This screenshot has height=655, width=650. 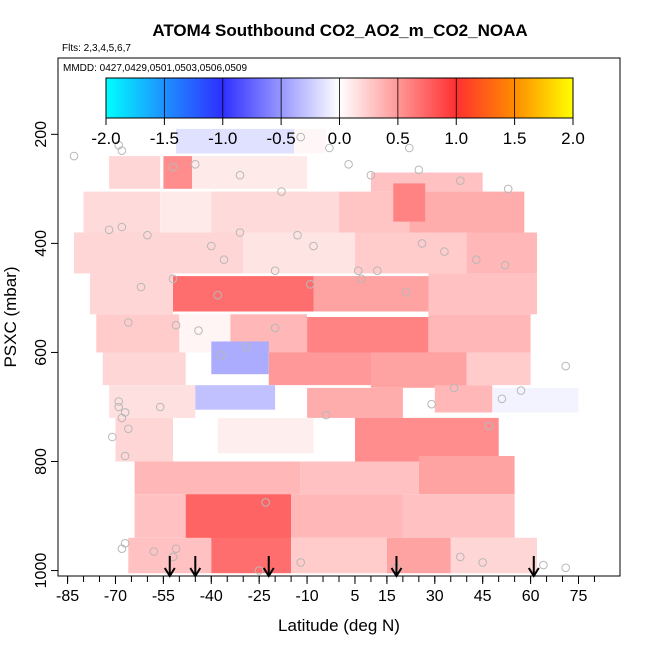 I want to click on y-tick-label: 400, so click(x=41, y=243).